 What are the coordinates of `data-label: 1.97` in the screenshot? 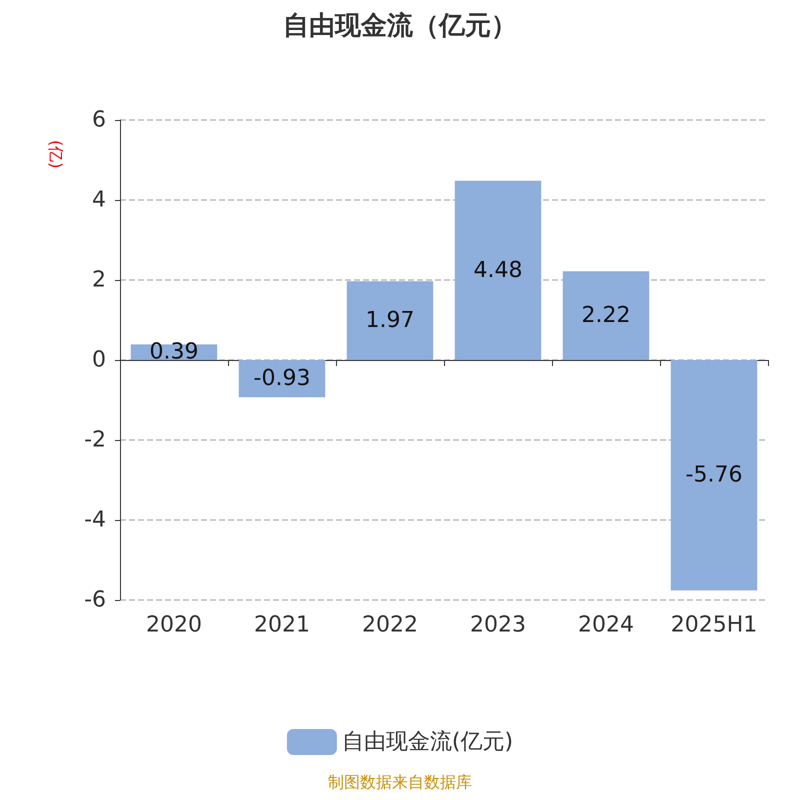 It's located at (390, 321).